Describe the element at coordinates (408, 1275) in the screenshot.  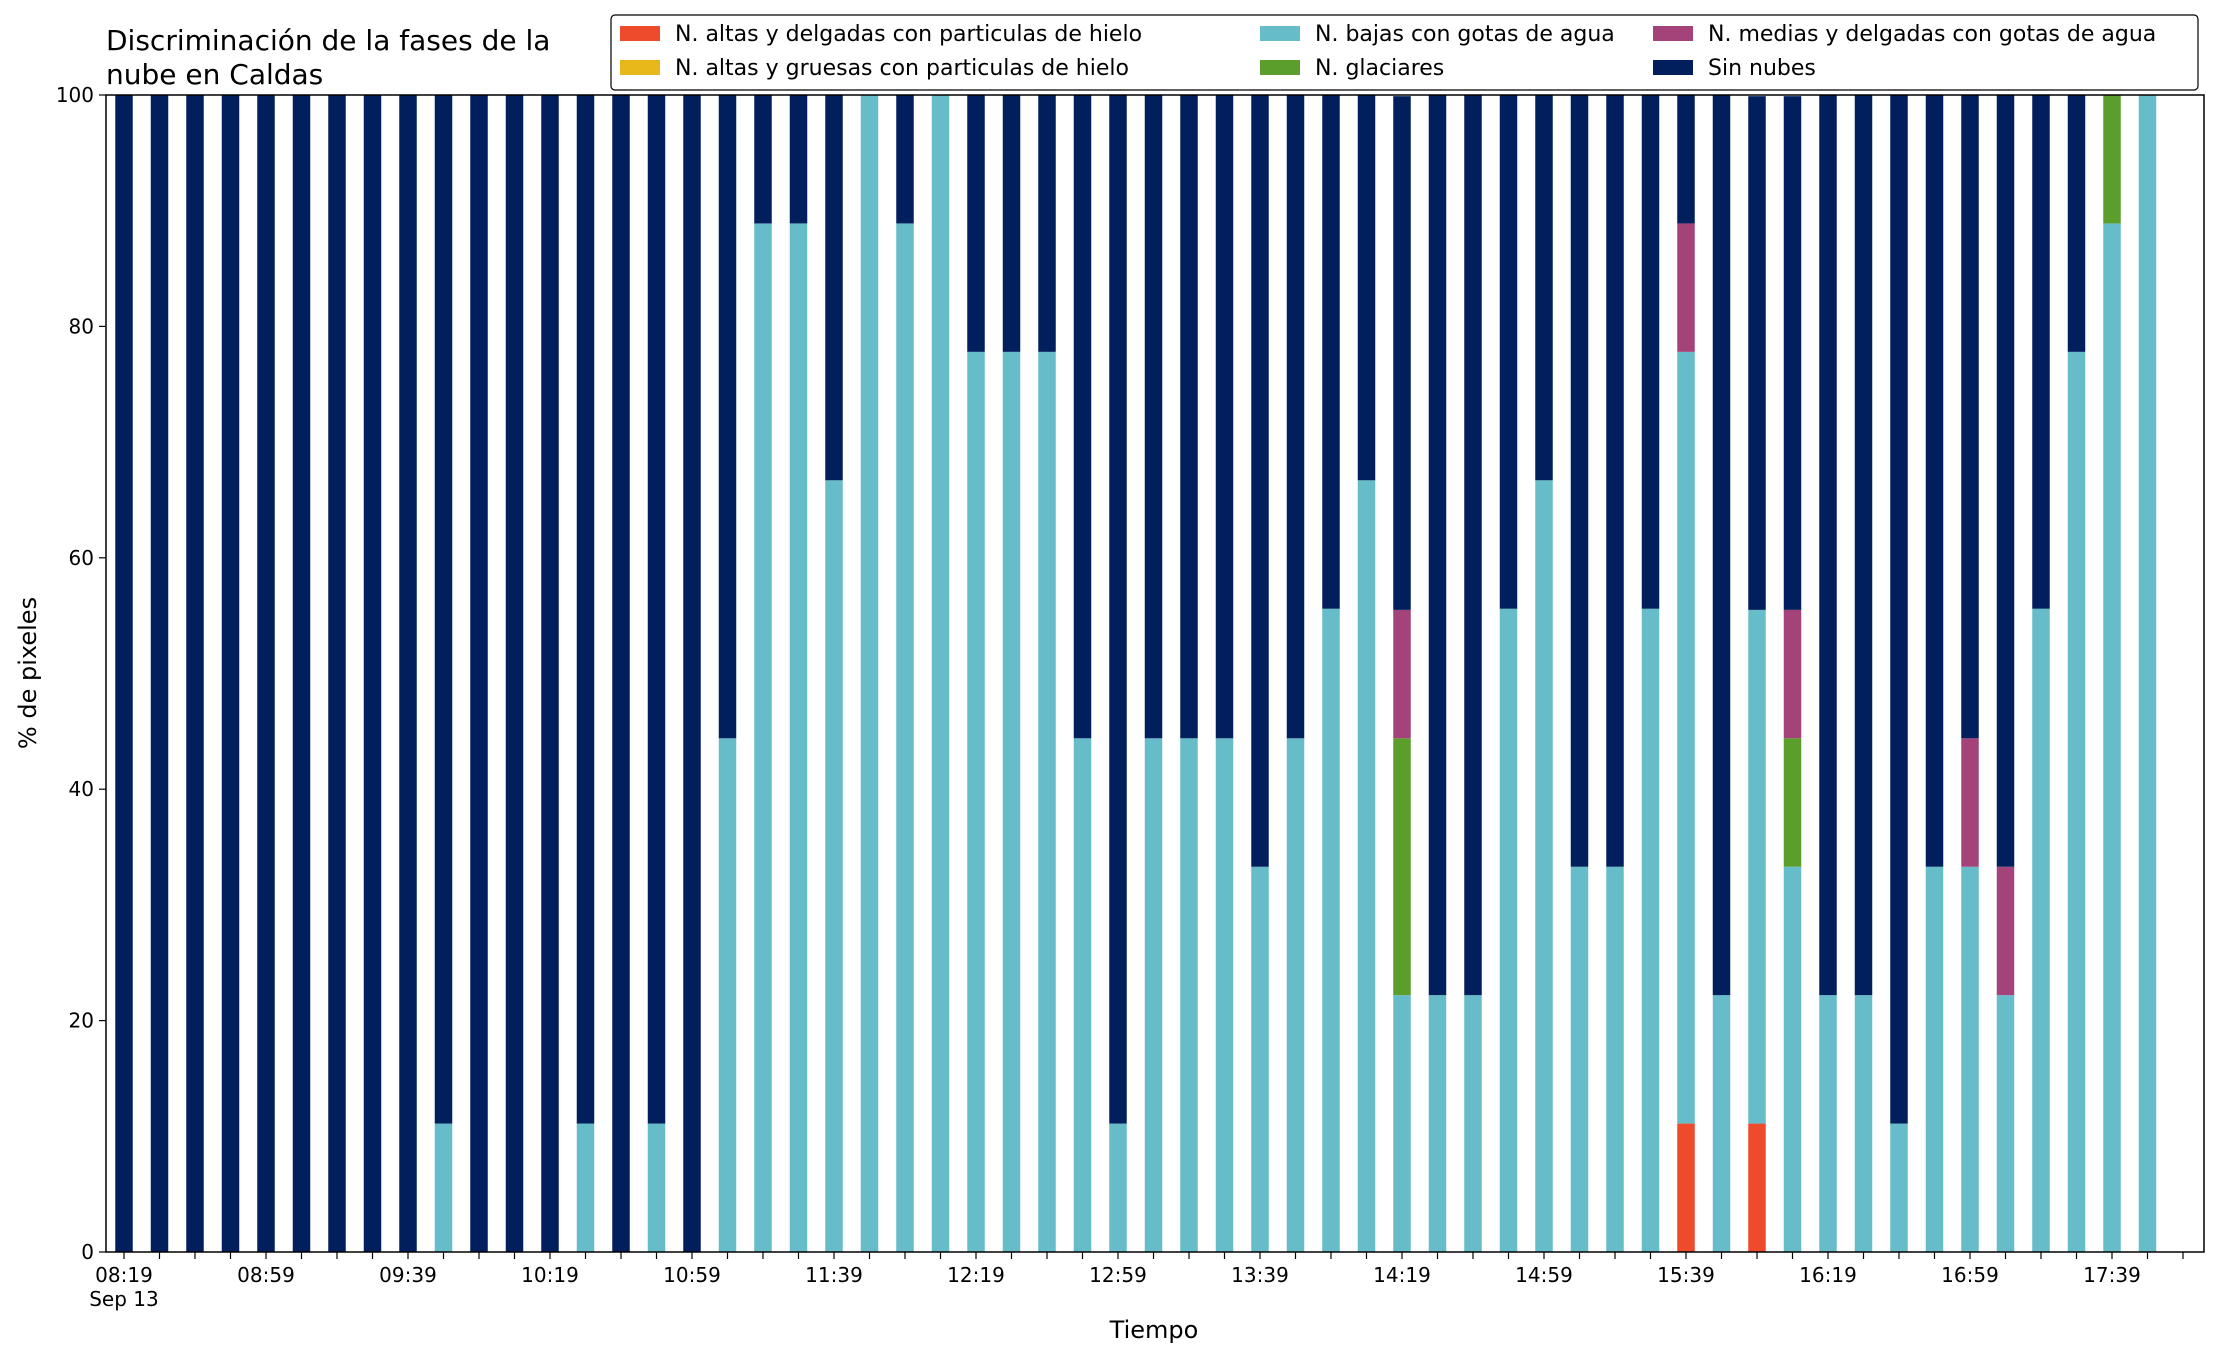
I see `x-tick-label: 09:39` at that location.